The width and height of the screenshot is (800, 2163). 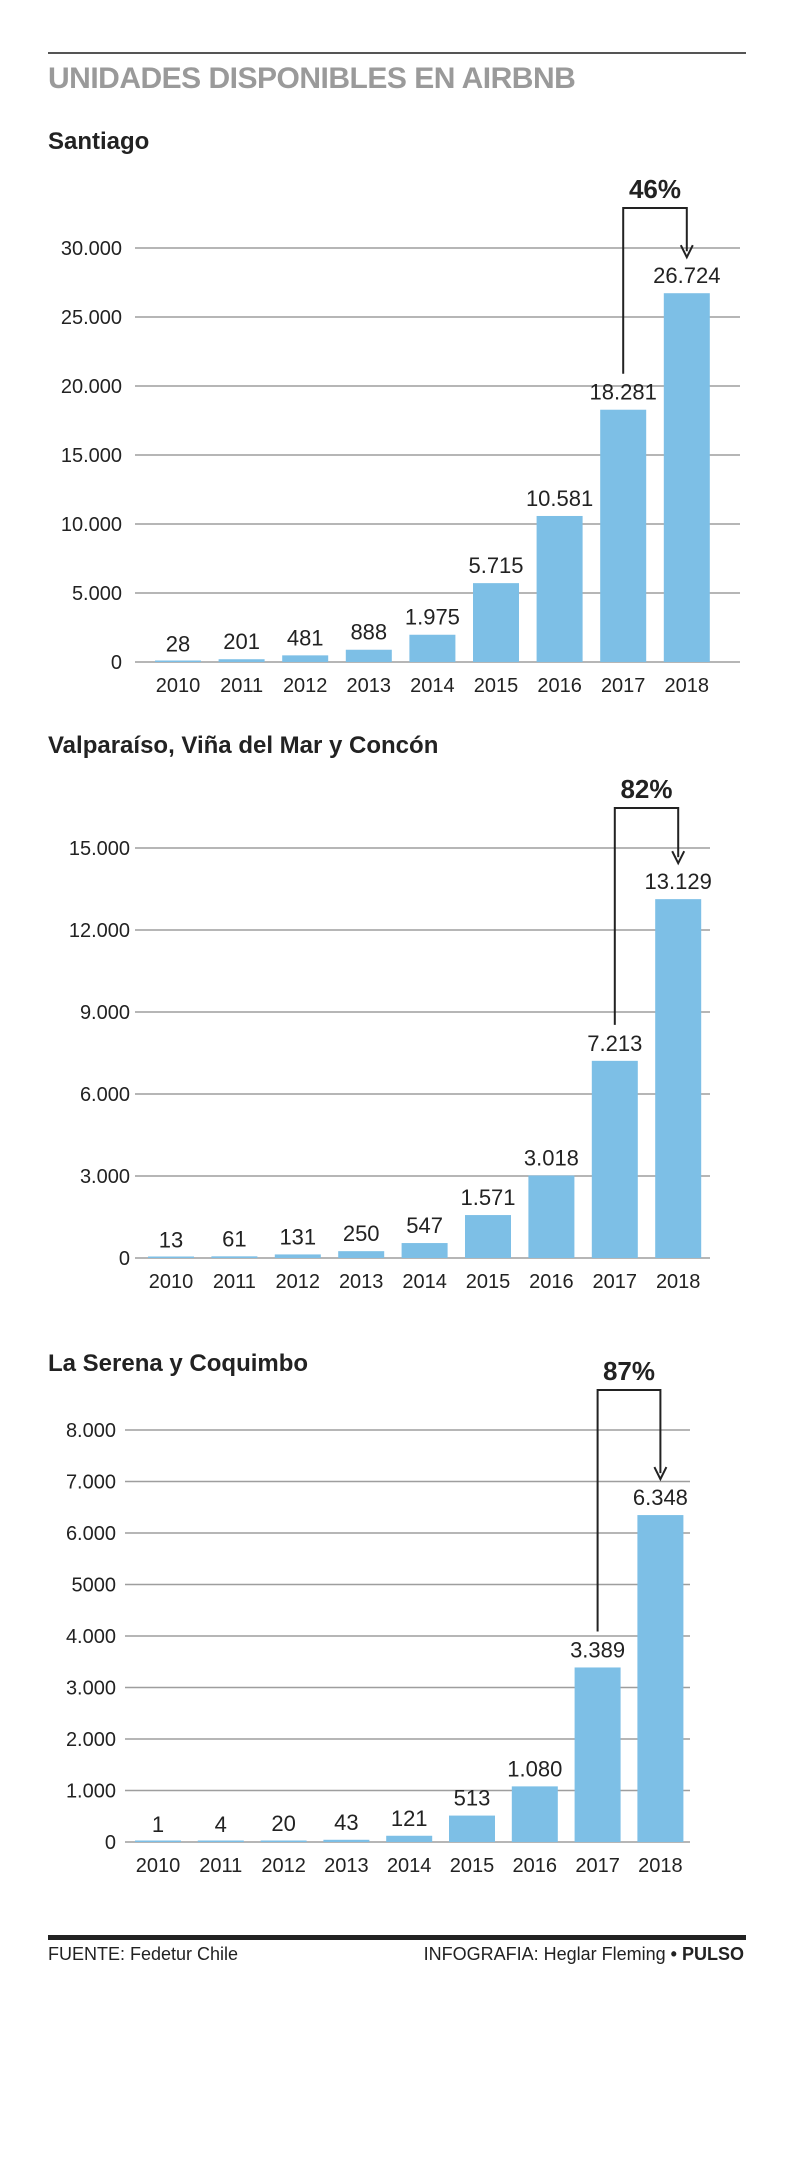 I want to click on data-label: 18.281, so click(x=623, y=392).